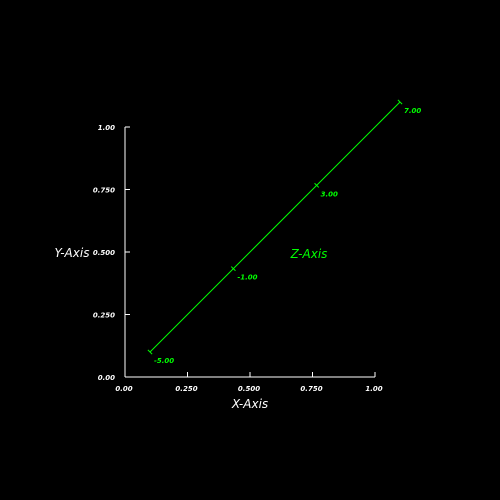  I want to click on z-tick-label: 3.00, so click(329, 194).